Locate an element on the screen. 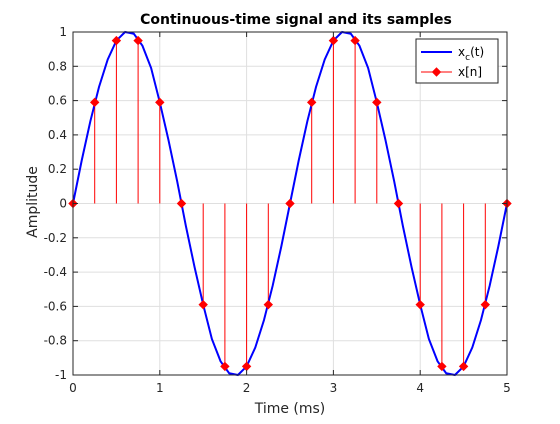 The width and height of the screenshot is (560, 424). legend: xc(t) x[n] is located at coordinates (457, 61).